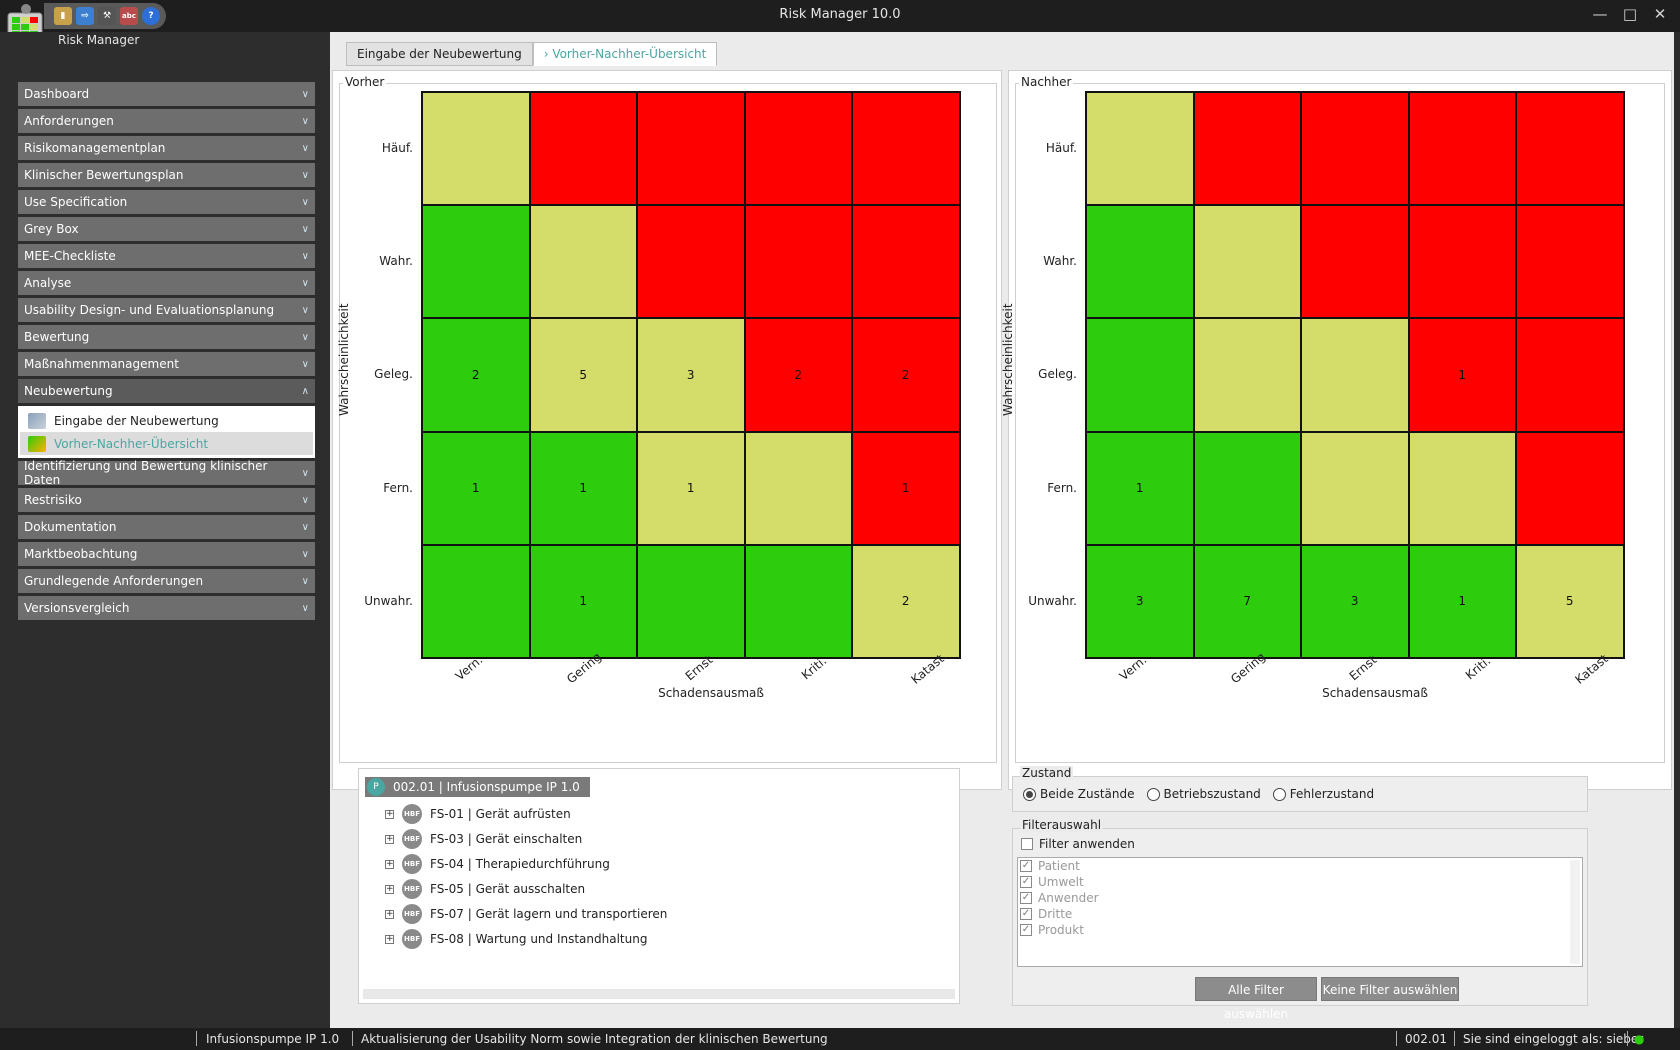  Describe the element at coordinates (129, 16) in the screenshot. I see `spellcheck-icon: abc` at that location.